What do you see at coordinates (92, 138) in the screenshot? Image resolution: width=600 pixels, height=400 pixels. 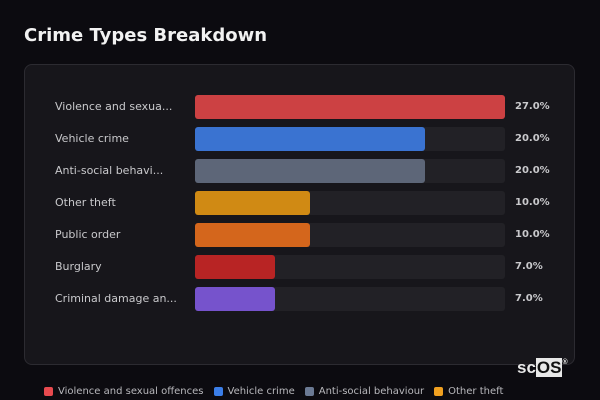 I see `bar-label: Vehicle crime` at bounding box center [92, 138].